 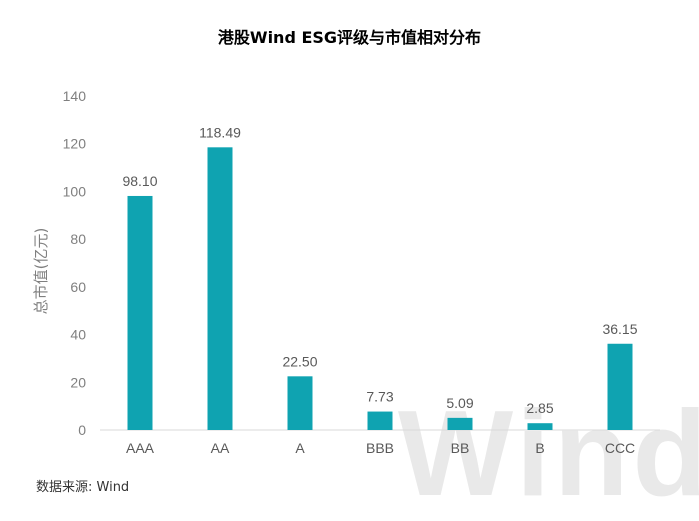 What do you see at coordinates (539, 408) in the screenshot?
I see `bar-value-label: 2.85` at bounding box center [539, 408].